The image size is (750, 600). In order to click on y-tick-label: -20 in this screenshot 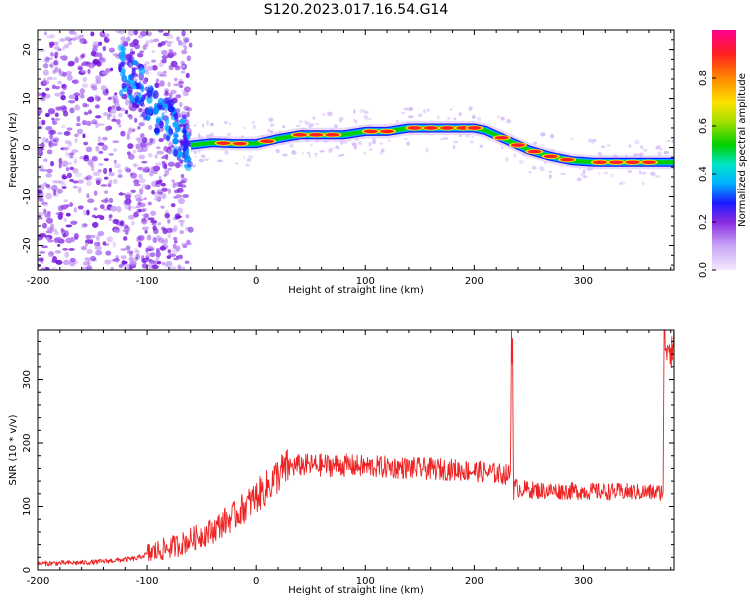, I will do `click(27, 245)`.